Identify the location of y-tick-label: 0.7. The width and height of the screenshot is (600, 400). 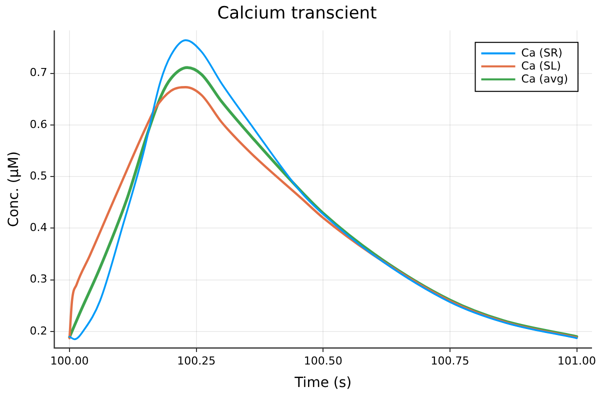
(39, 73).